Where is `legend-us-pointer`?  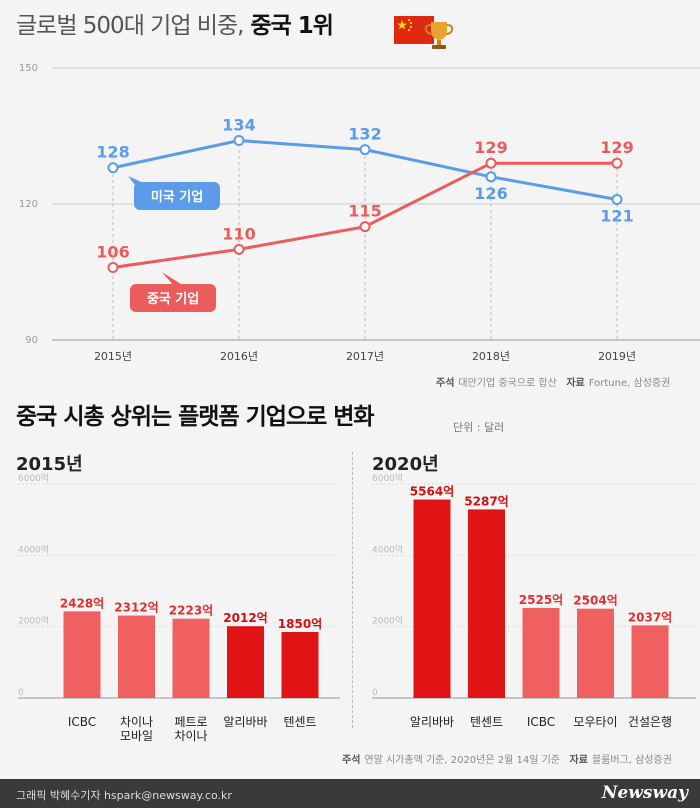
legend-us-pointer is located at coordinates (139, 185).